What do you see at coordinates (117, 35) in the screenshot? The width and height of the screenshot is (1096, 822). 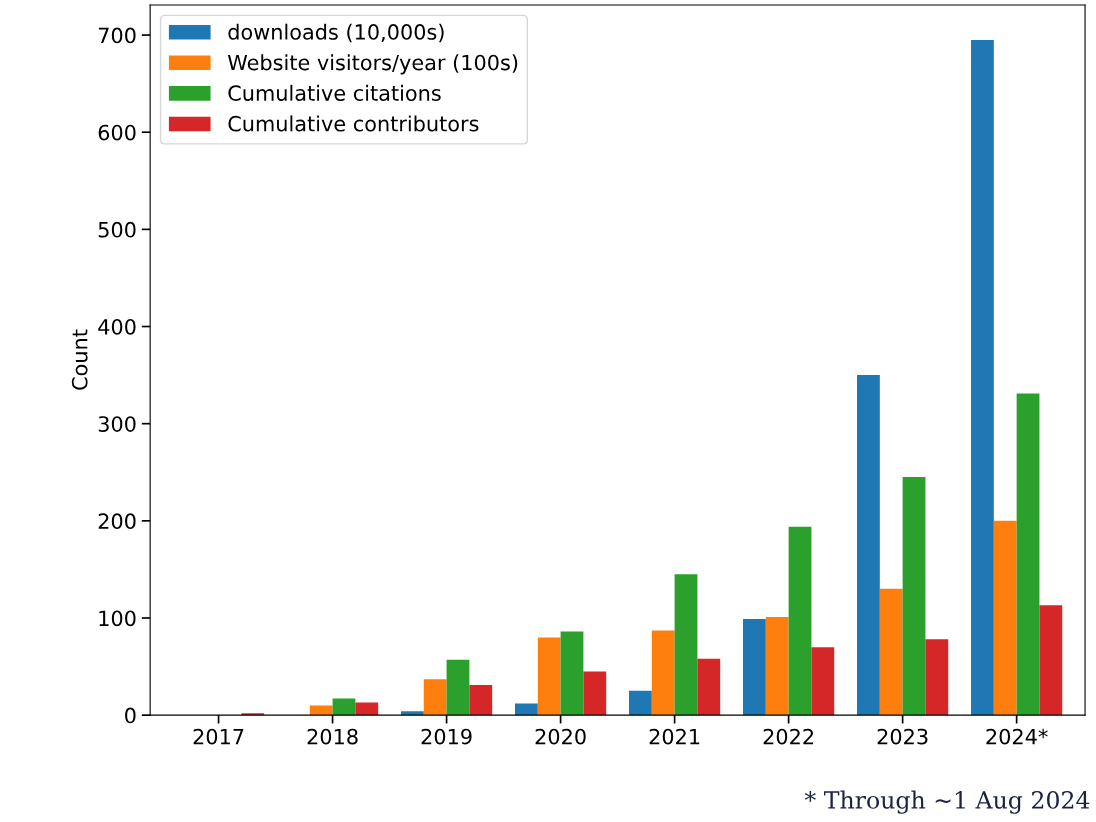 I see `y-tick-label: 700` at bounding box center [117, 35].